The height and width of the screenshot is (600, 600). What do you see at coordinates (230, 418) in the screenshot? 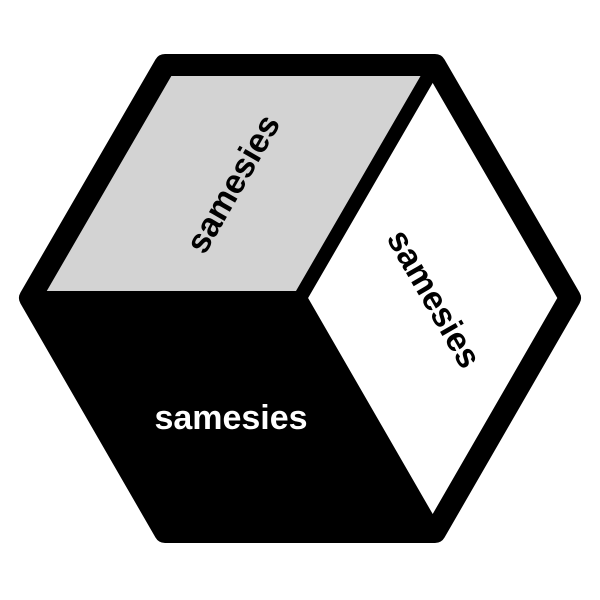
I see `front-face-label: samesies` at bounding box center [230, 418].